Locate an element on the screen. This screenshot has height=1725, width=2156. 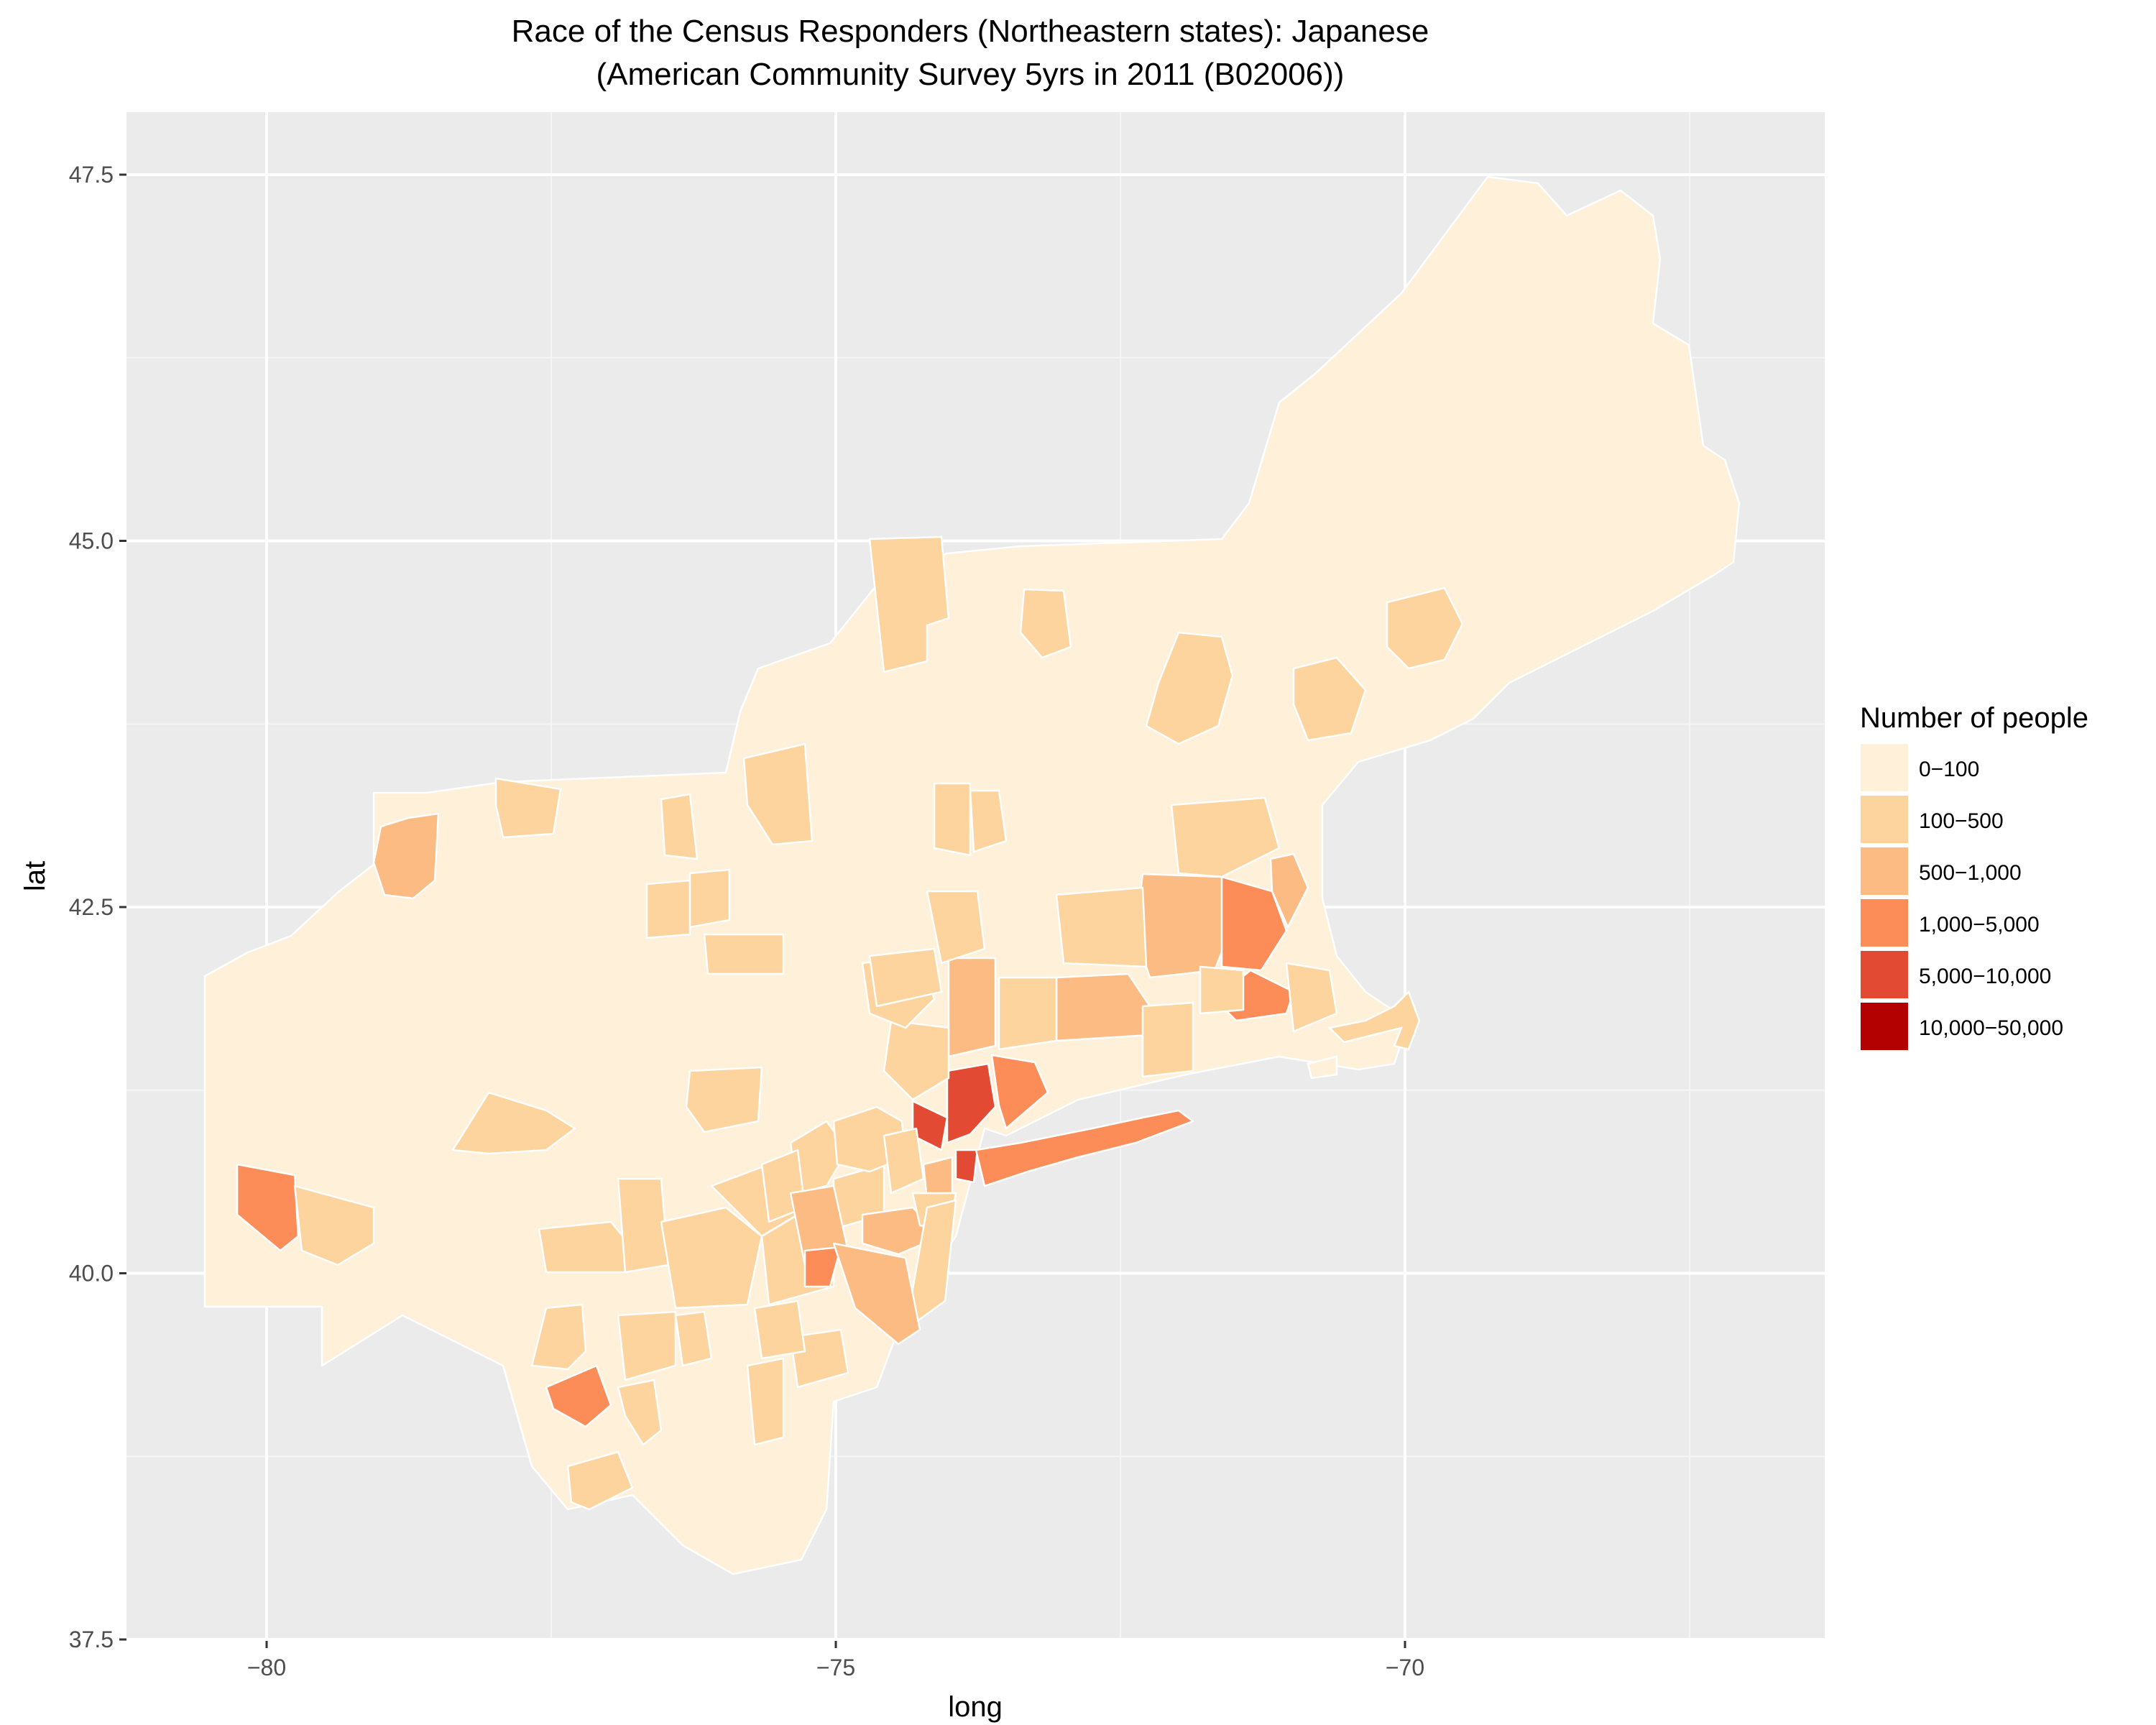
legend-label: 0−100 is located at coordinates (1949, 769).